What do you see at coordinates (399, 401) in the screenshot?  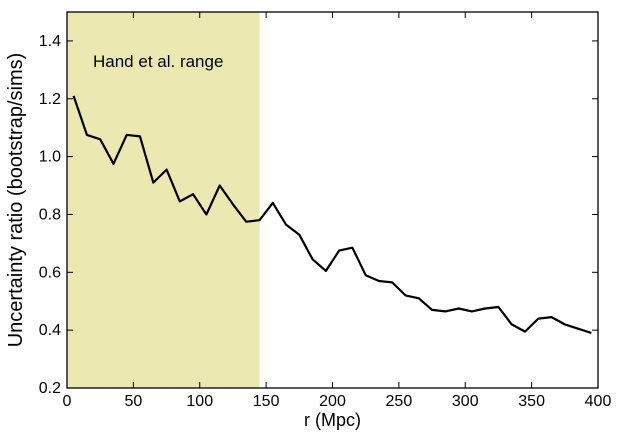 I see `x-tick-label: 250` at bounding box center [399, 401].